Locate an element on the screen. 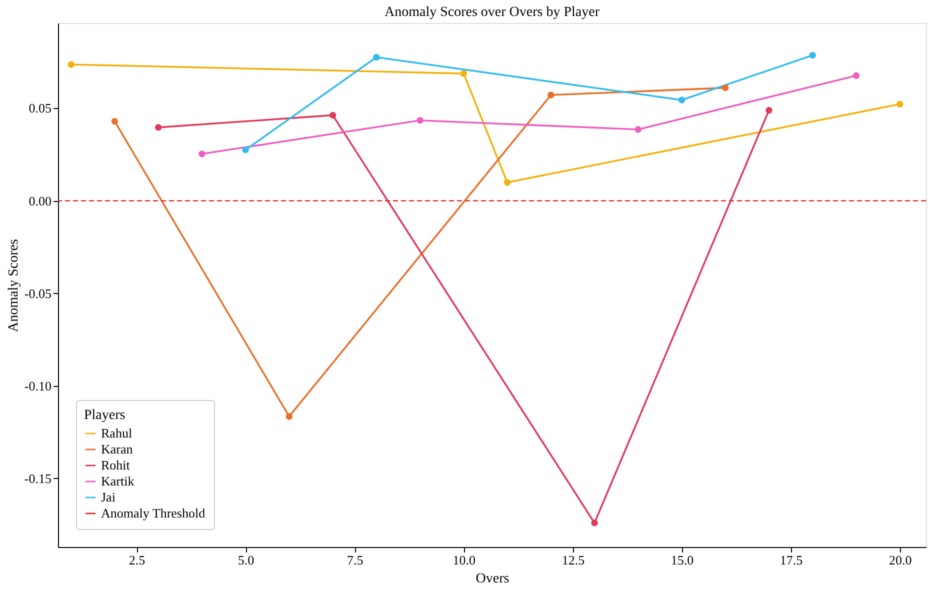  y-axis-title: Anomaly Scores is located at coordinates (14, 285).